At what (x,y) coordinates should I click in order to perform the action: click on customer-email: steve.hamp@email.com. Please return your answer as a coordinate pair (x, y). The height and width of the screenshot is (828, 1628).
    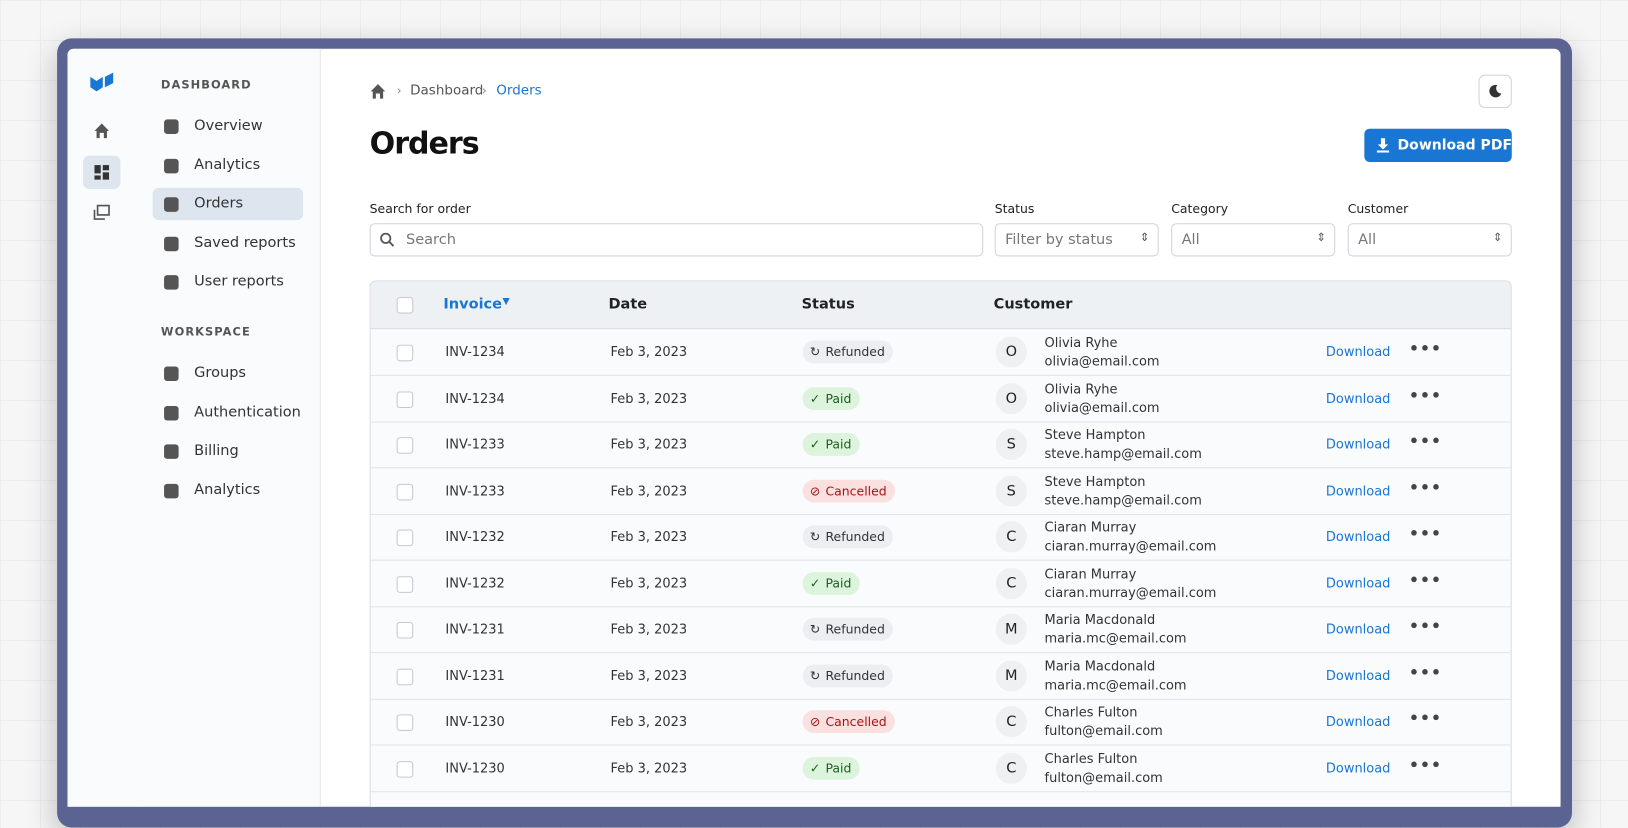
    Looking at the image, I should click on (1123, 499).